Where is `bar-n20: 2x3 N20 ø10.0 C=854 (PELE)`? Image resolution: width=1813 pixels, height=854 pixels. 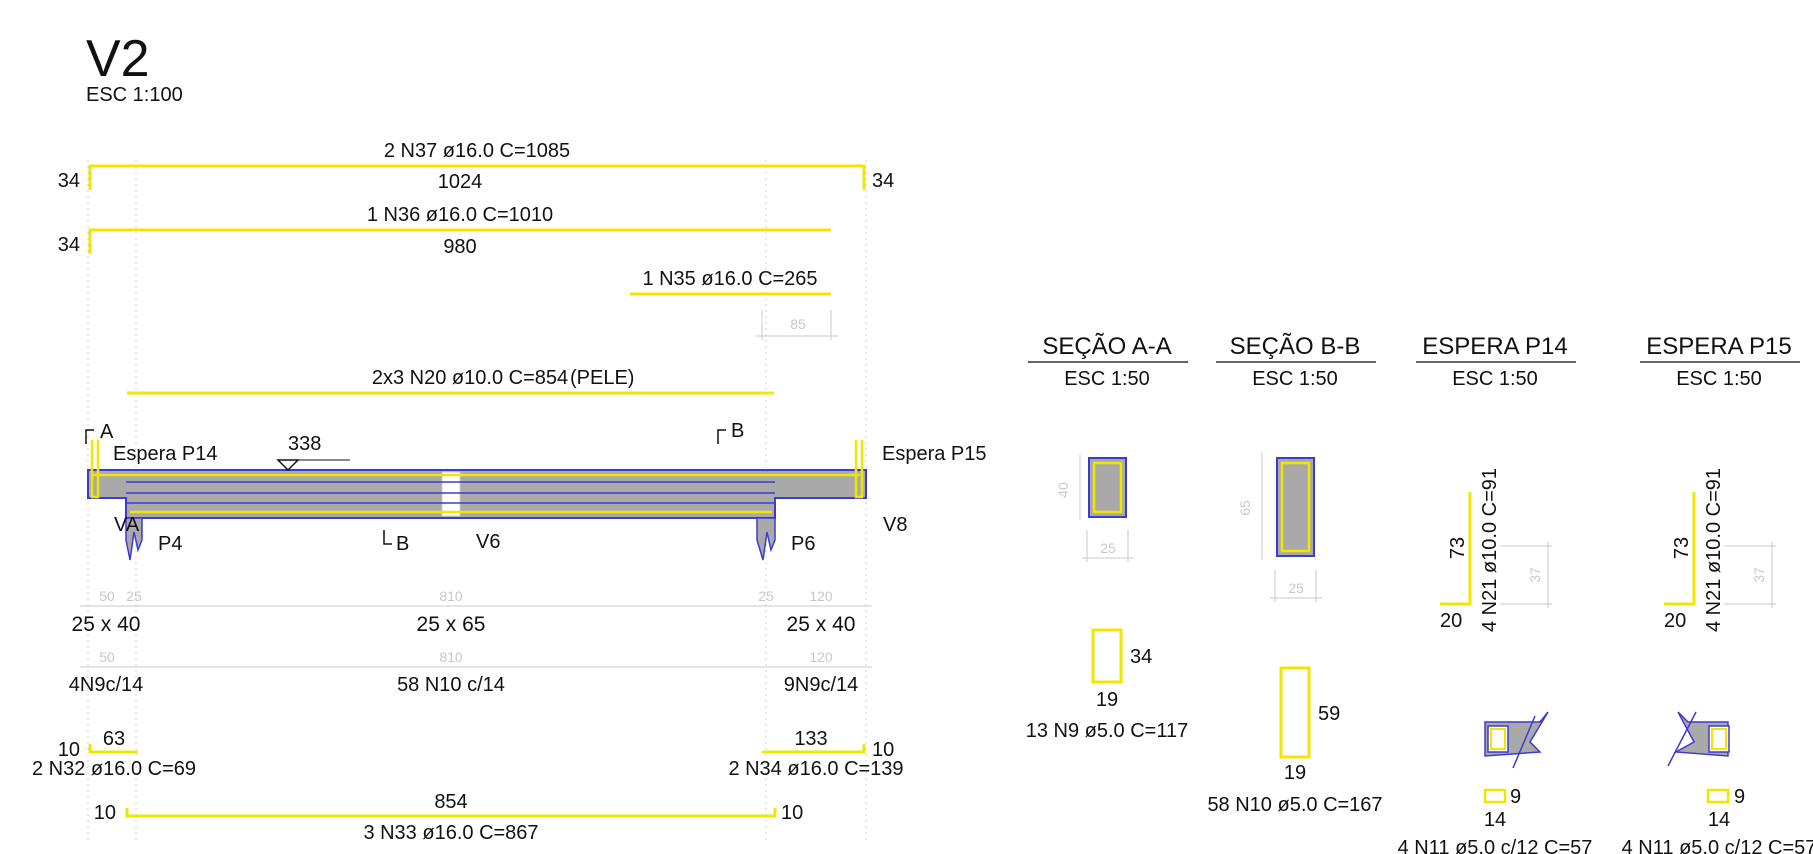
bar-n20: 2x3 N20 ø10.0 C=854 (PELE) is located at coordinates (450, 381).